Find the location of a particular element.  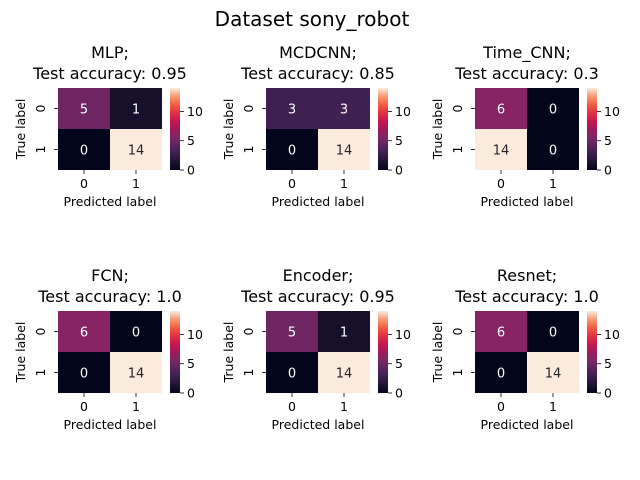

panel-title: Test accuracy: 0.3 is located at coordinates (526, 73).